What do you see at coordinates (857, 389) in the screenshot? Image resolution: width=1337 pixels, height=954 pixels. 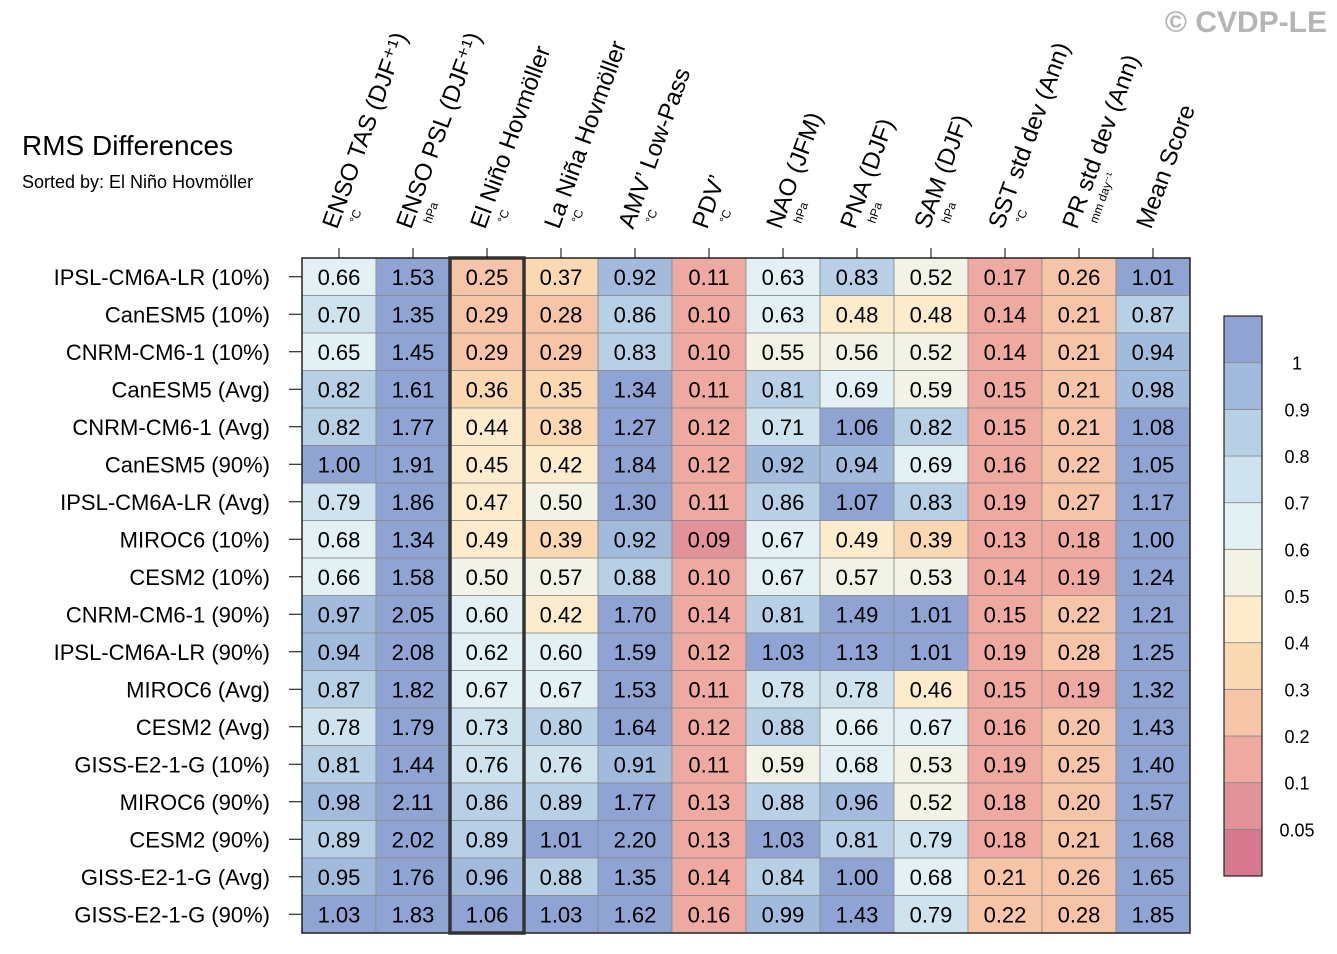 I see `cell-value-label: 0.69` at bounding box center [857, 389].